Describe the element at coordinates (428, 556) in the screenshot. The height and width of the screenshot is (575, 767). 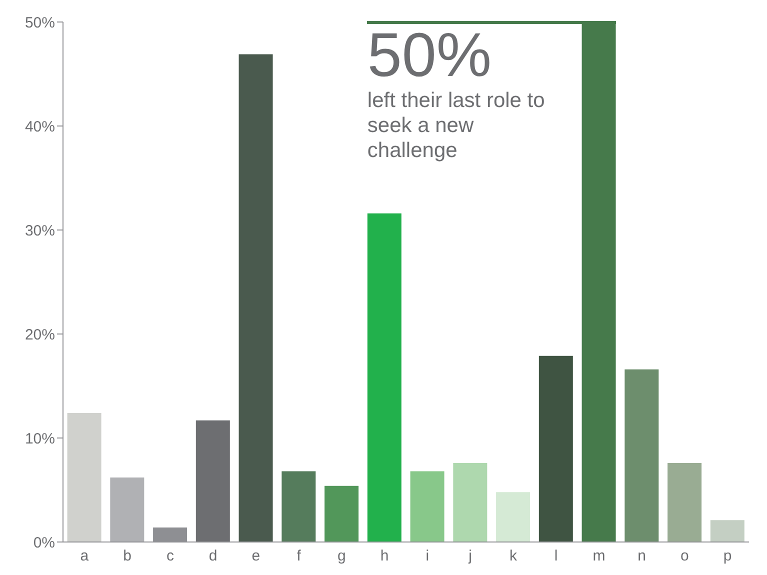
I see `x-tick-label: i` at that location.